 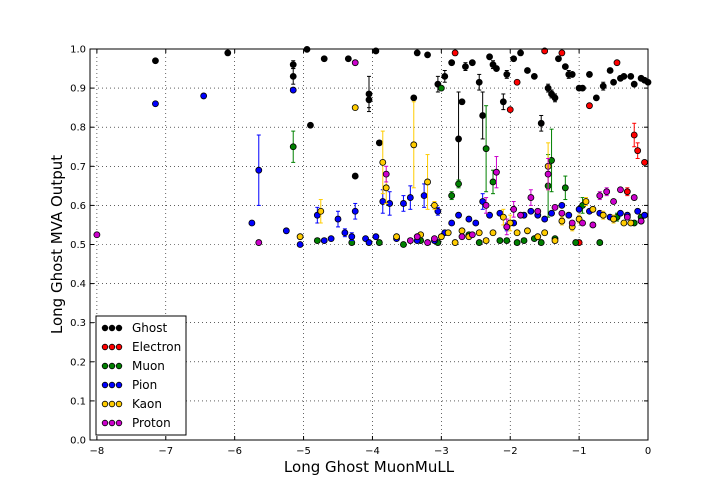 What do you see at coordinates (78, 206) in the screenshot?
I see `y-tick-label: 0.6` at bounding box center [78, 206].